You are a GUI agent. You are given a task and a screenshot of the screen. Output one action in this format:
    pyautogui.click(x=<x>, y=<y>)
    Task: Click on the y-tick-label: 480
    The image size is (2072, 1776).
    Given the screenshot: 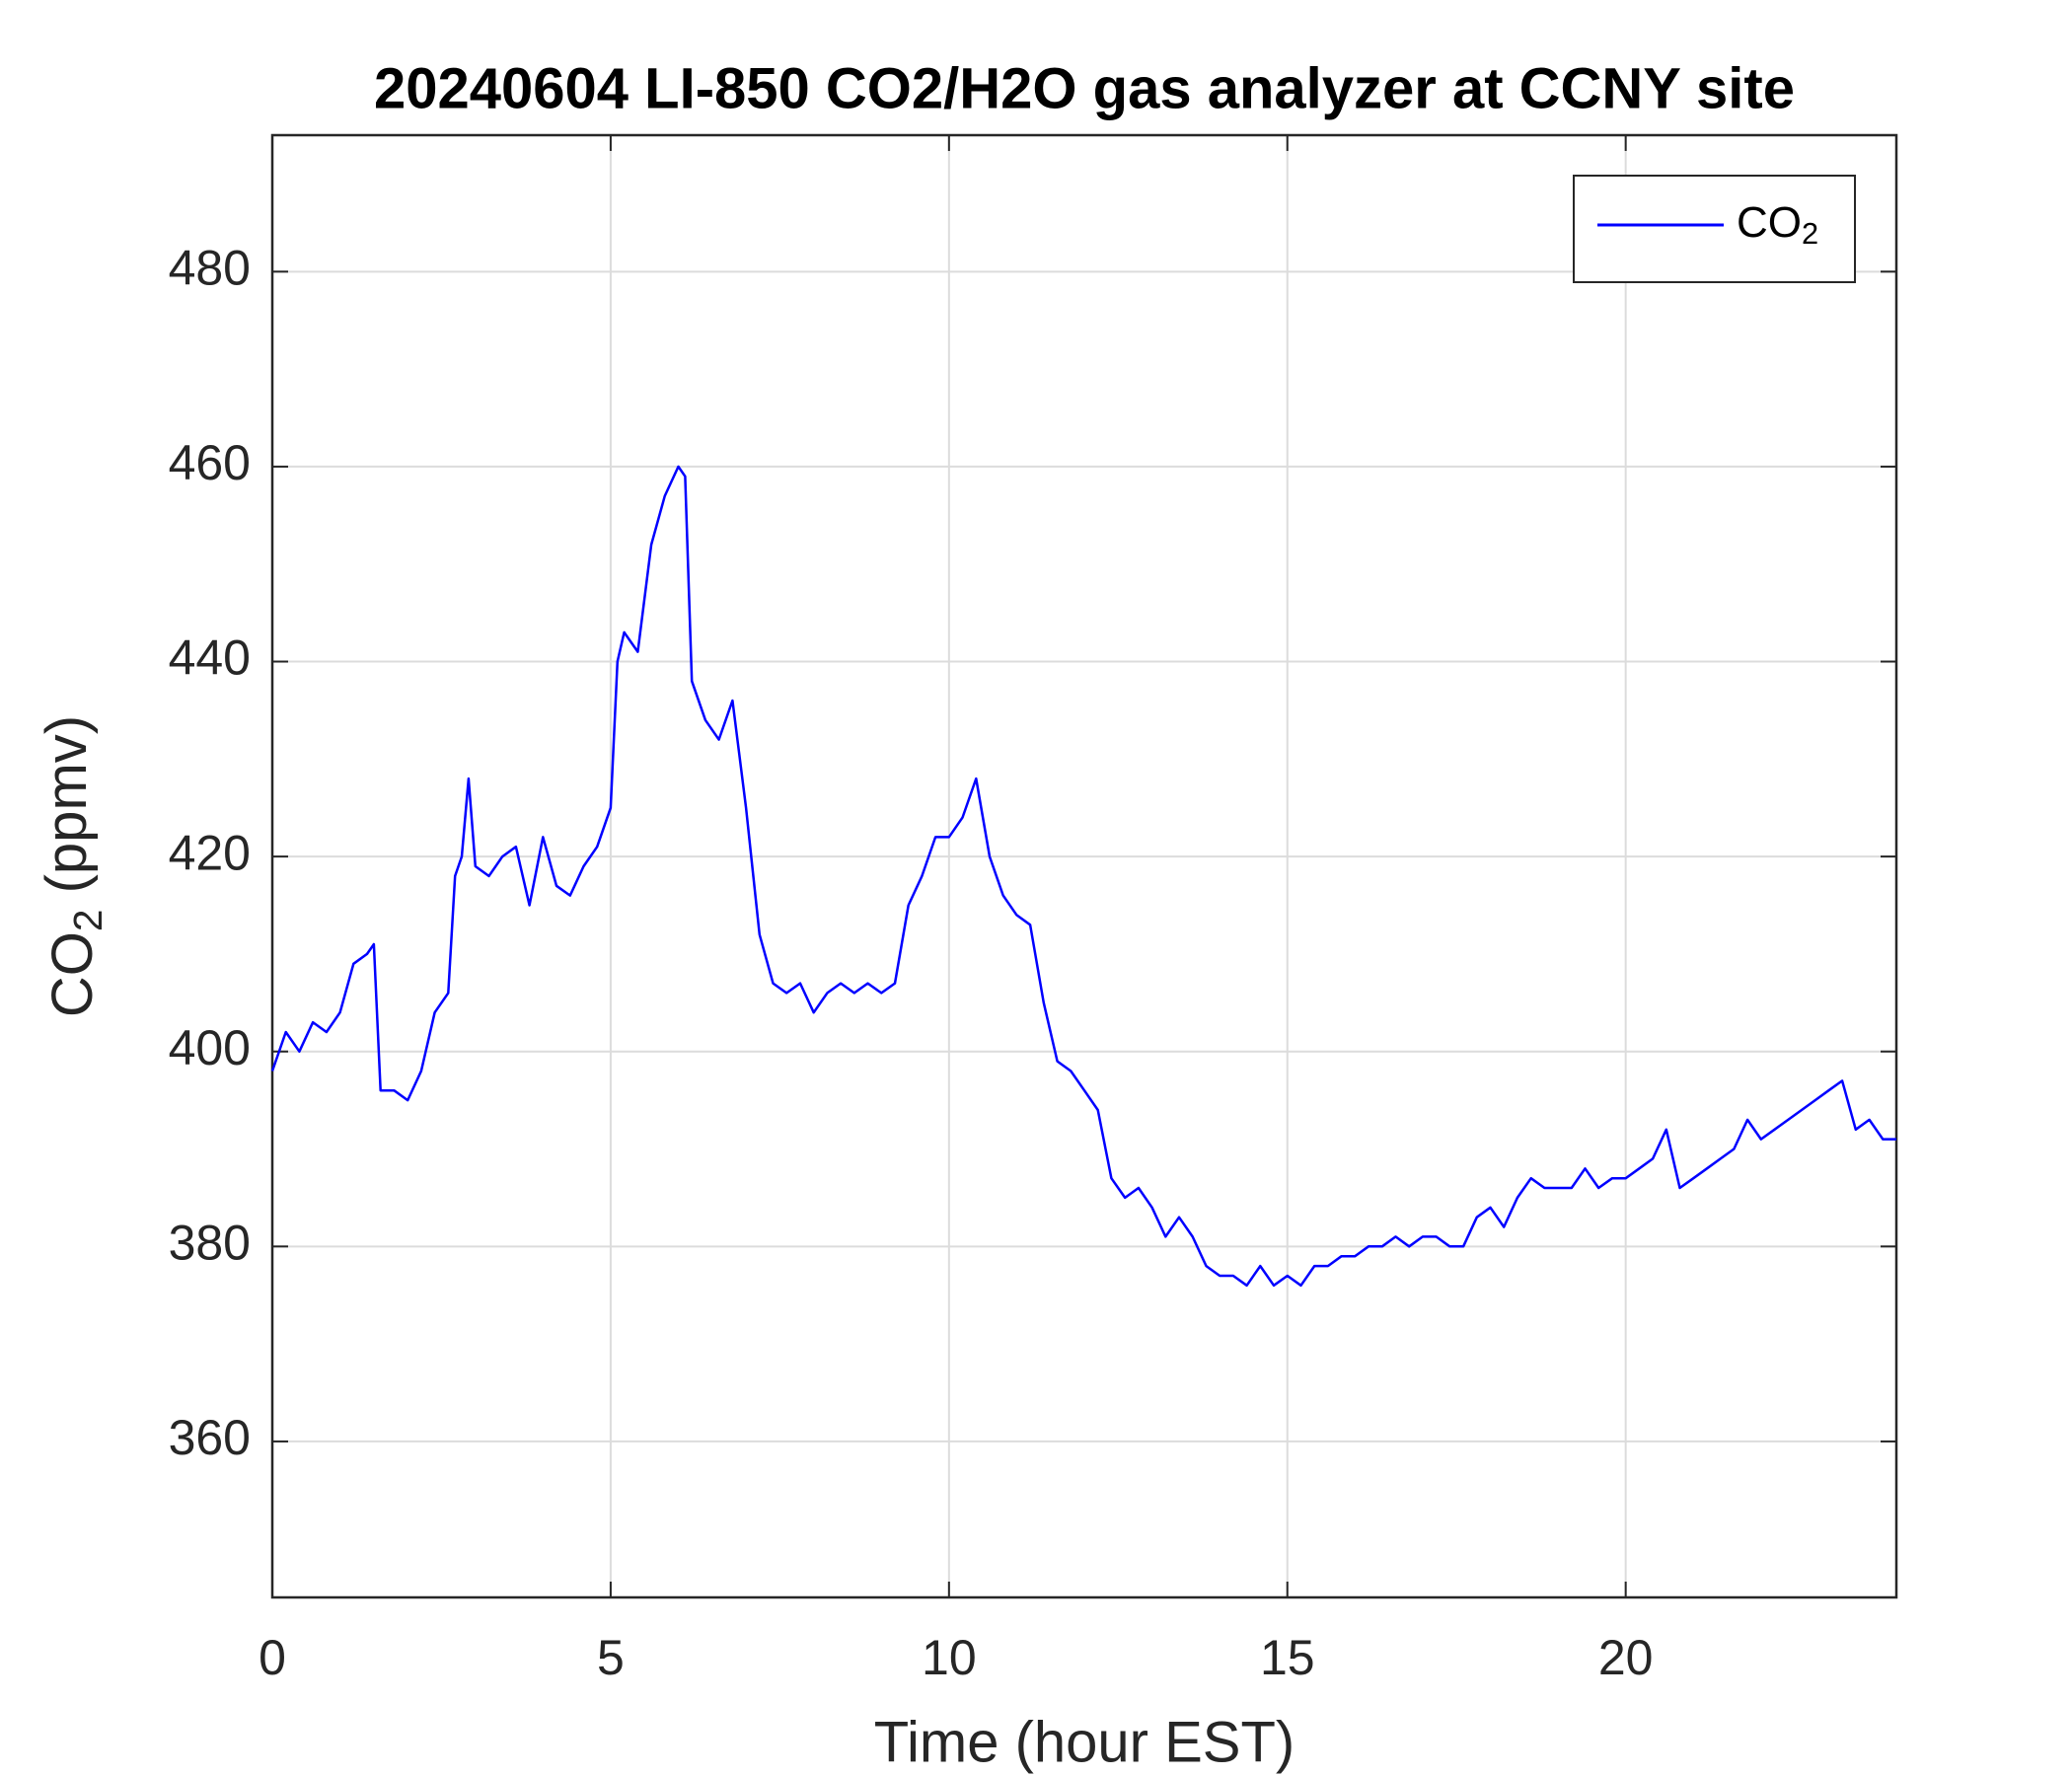 What is the action you would take?
    pyautogui.click(x=210, y=268)
    